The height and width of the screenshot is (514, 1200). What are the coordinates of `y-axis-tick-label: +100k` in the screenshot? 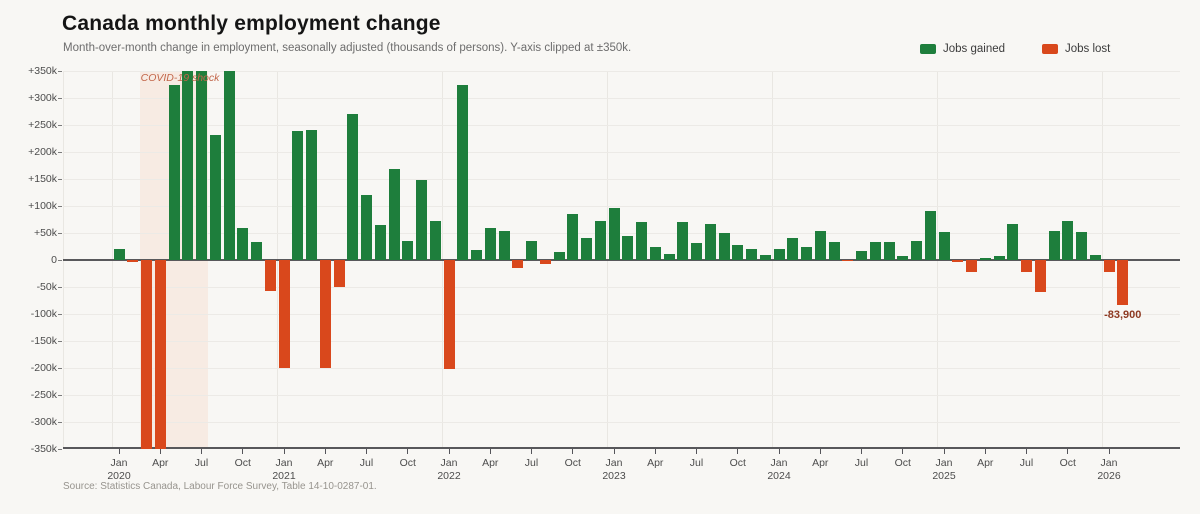 It's located at (42, 206).